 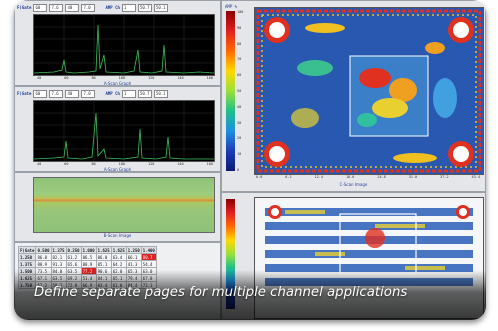 What do you see at coordinates (27, 250) in the screenshot?
I see `table-header-cell: F(Gate` at bounding box center [27, 250].